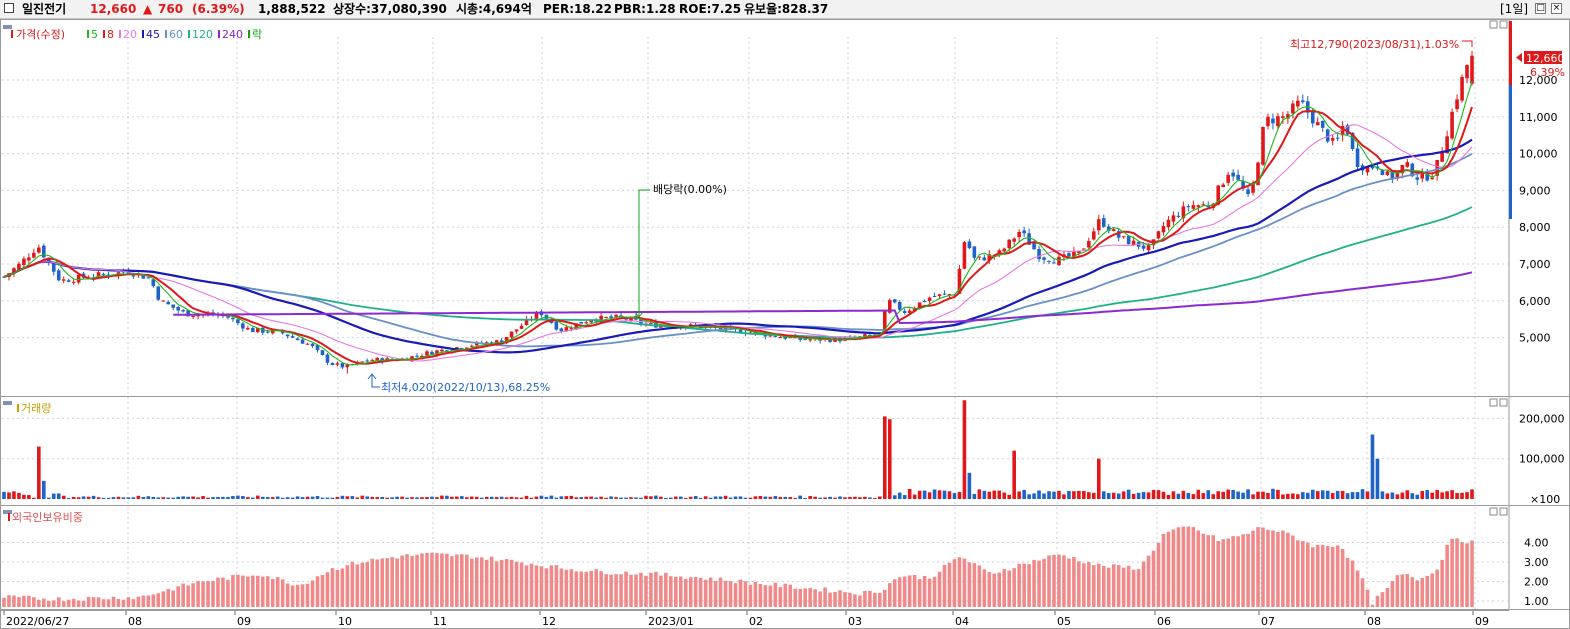 This screenshot has height=629, width=1570. Describe the element at coordinates (465, 387) in the screenshot. I see `low-annotation: 최저4,020(2022/10/13),68.25%` at that location.